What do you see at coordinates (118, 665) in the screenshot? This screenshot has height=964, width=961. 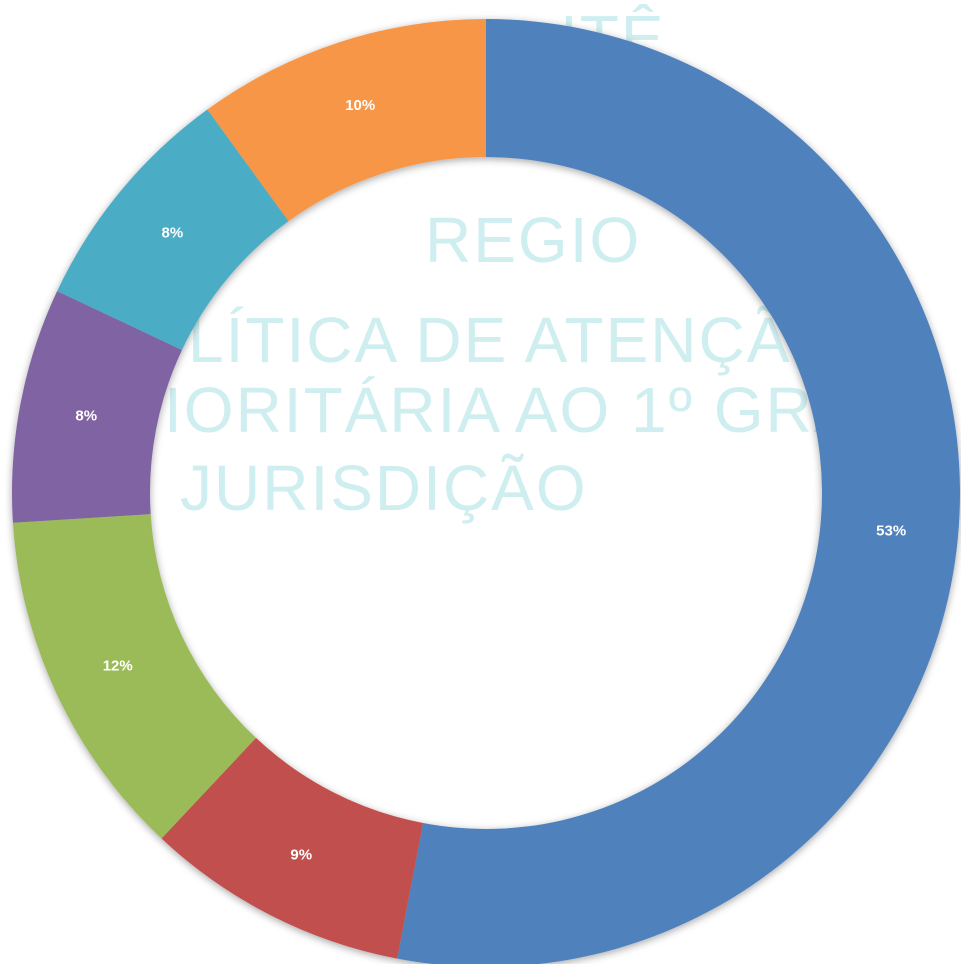 I see `data-label: 12%` at bounding box center [118, 665].